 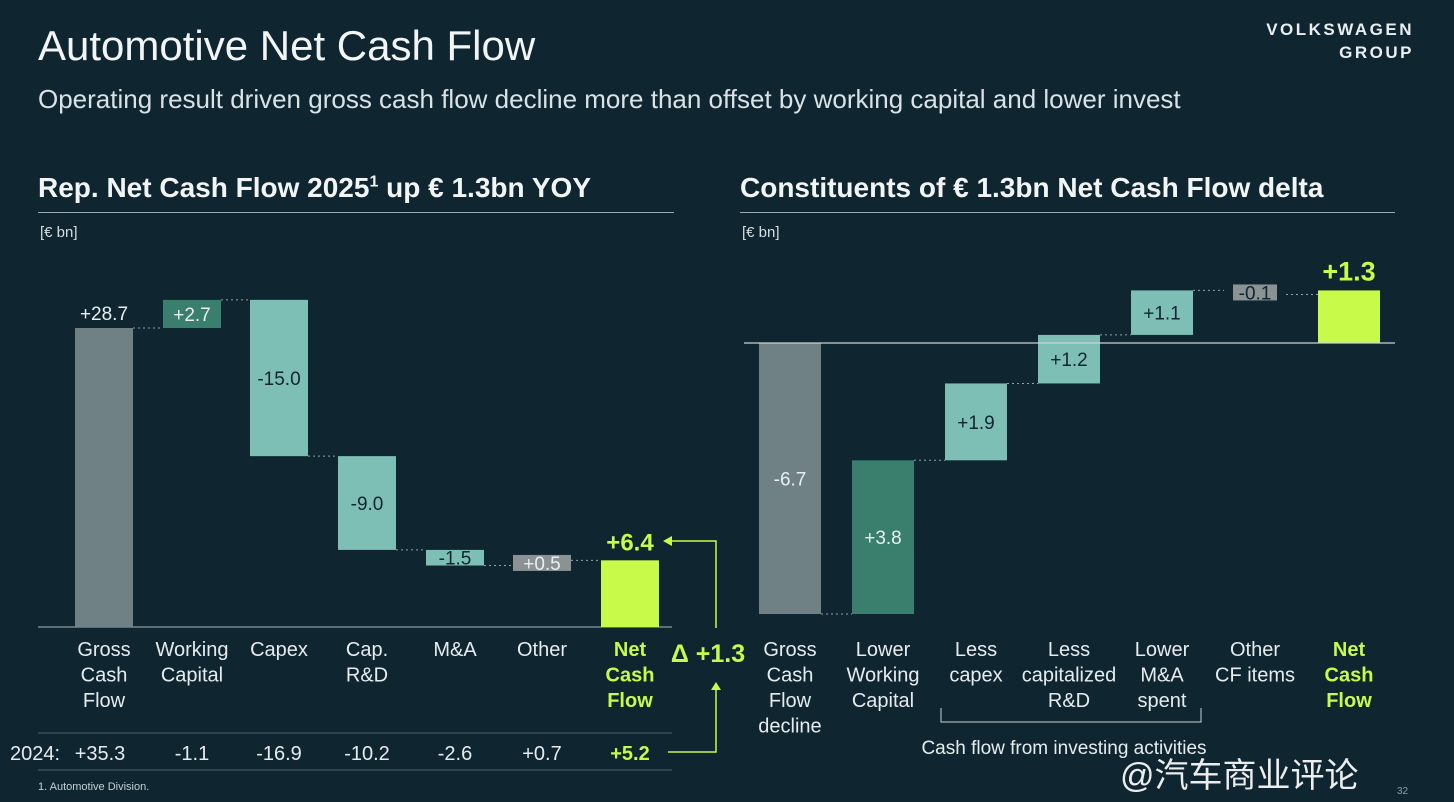 I want to click on left-category-label: Working, so click(x=192, y=650).